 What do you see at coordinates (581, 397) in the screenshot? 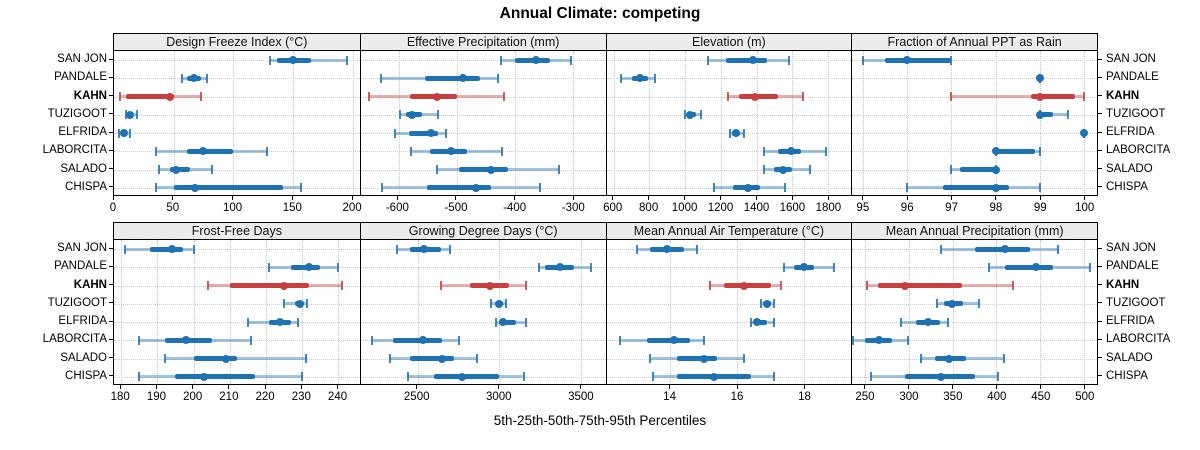
I see `axis-tick-label: 3500` at bounding box center [581, 397].